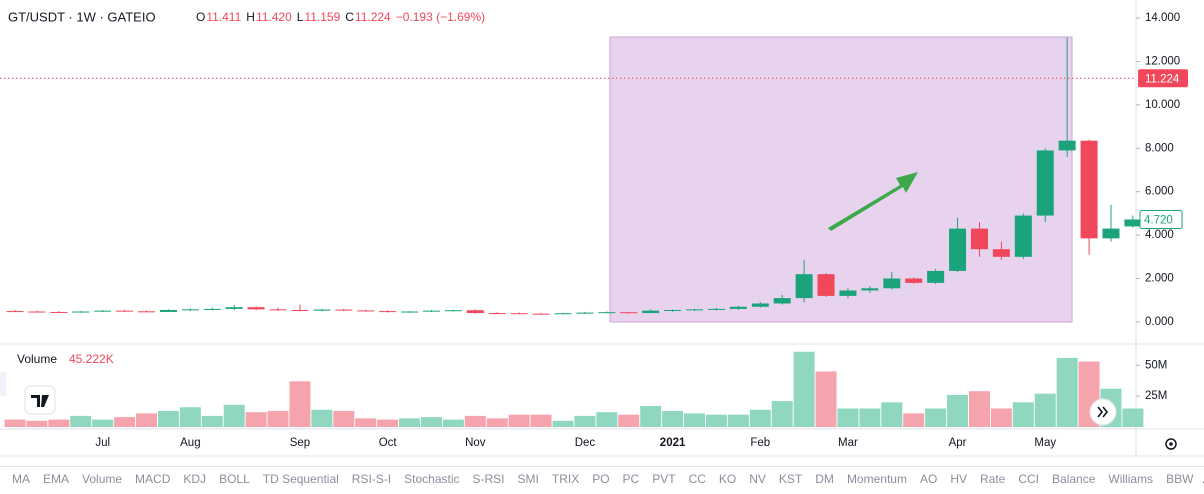 Image resolution: width=1204 pixels, height=494 pixels. I want to click on indicator-button: DM, so click(824, 479).